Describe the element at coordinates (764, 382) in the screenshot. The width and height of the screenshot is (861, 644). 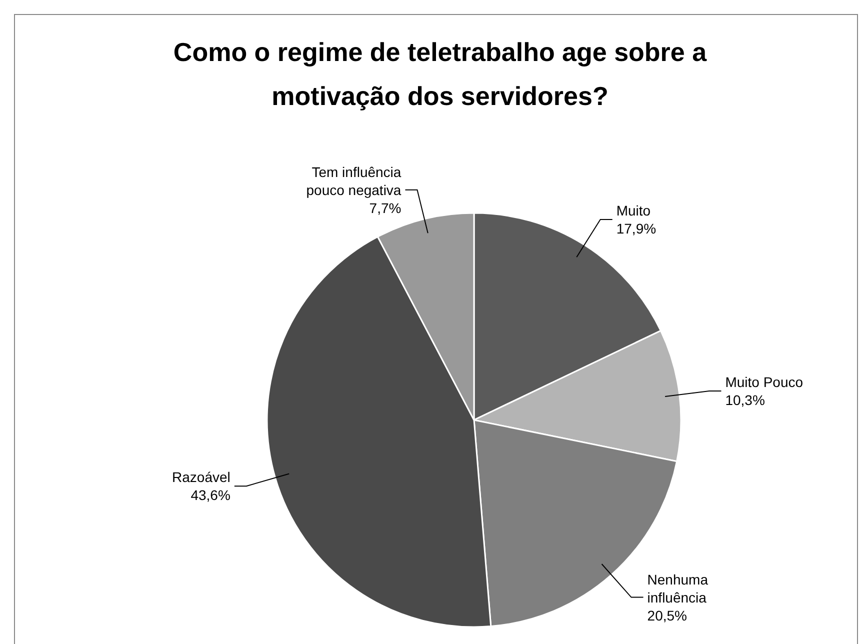
I see `slice-label: Muito Pouco` at that location.